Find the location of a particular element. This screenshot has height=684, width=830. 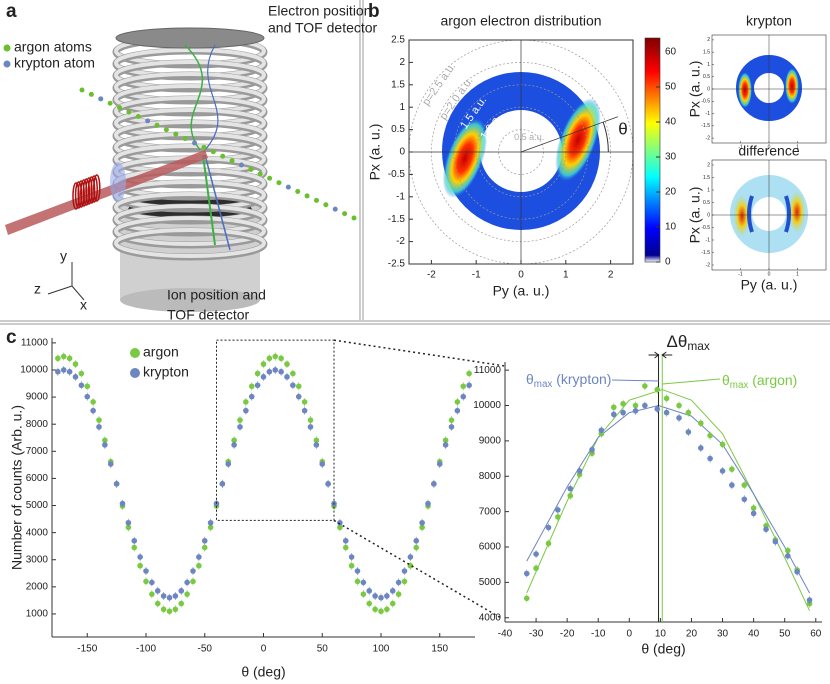

detector-label: TOF detector is located at coordinates (208, 315).